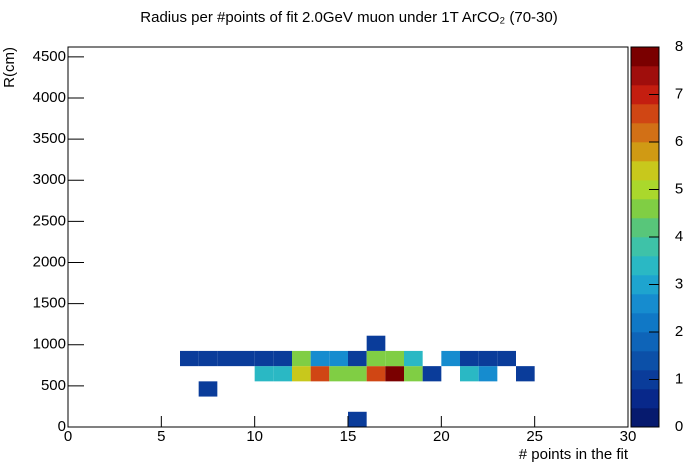 The image size is (698, 475). I want to click on x-tick-label: 25, so click(534, 436).